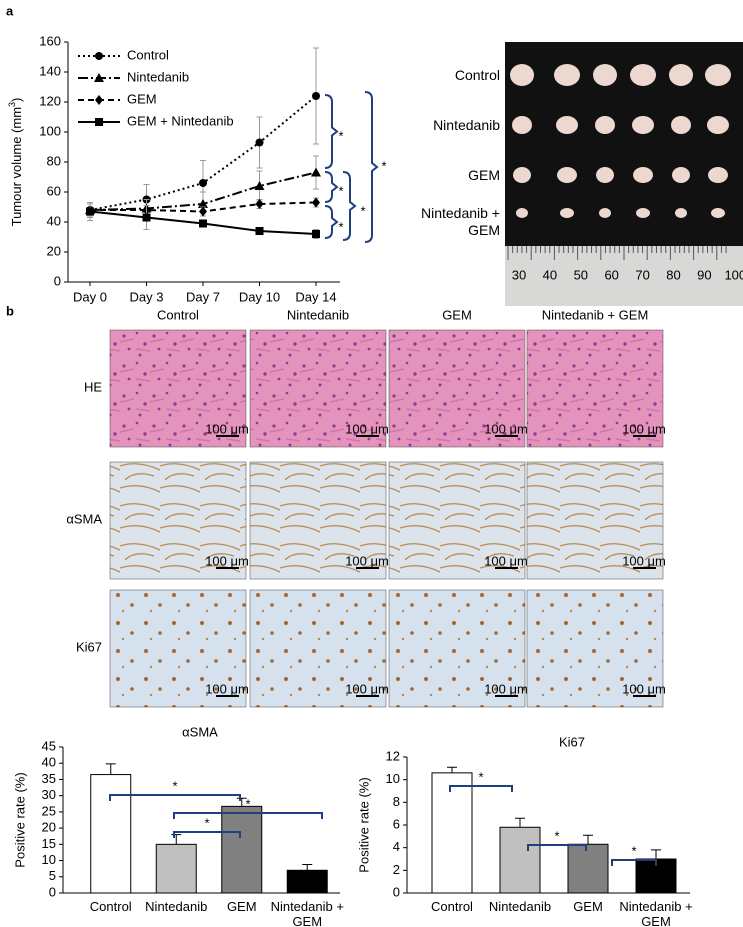 This screenshot has height=927, width=743. I want to click on panel-label: a, so click(10, 10).